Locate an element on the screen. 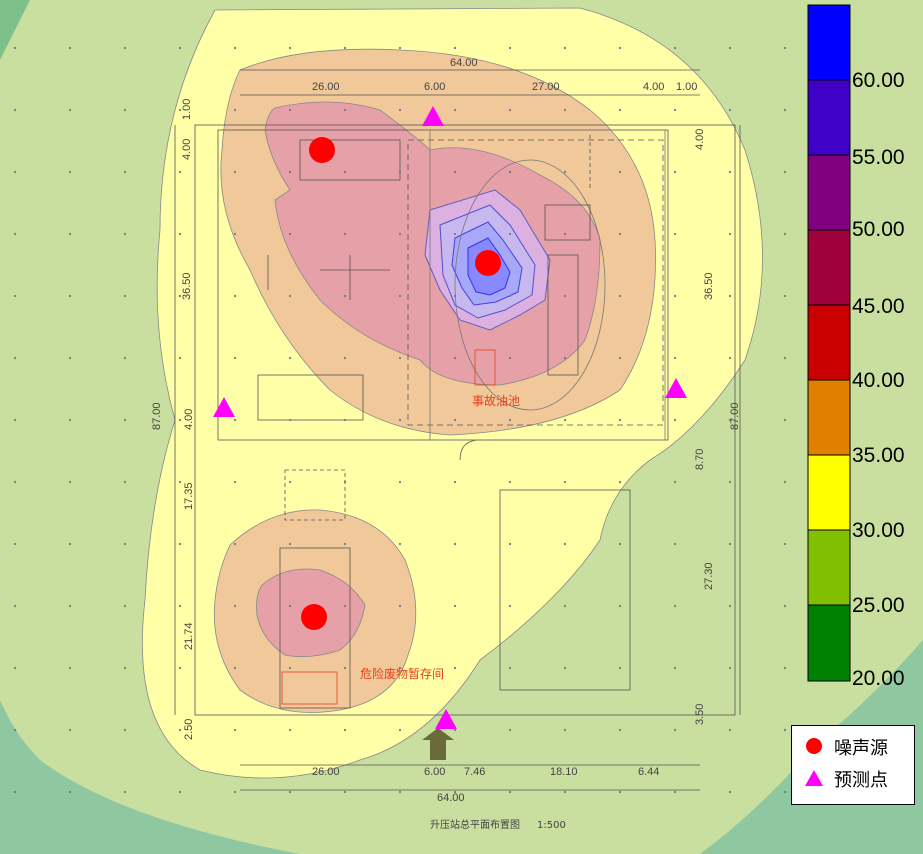  dimension-label: 17.35 is located at coordinates (189, 496).